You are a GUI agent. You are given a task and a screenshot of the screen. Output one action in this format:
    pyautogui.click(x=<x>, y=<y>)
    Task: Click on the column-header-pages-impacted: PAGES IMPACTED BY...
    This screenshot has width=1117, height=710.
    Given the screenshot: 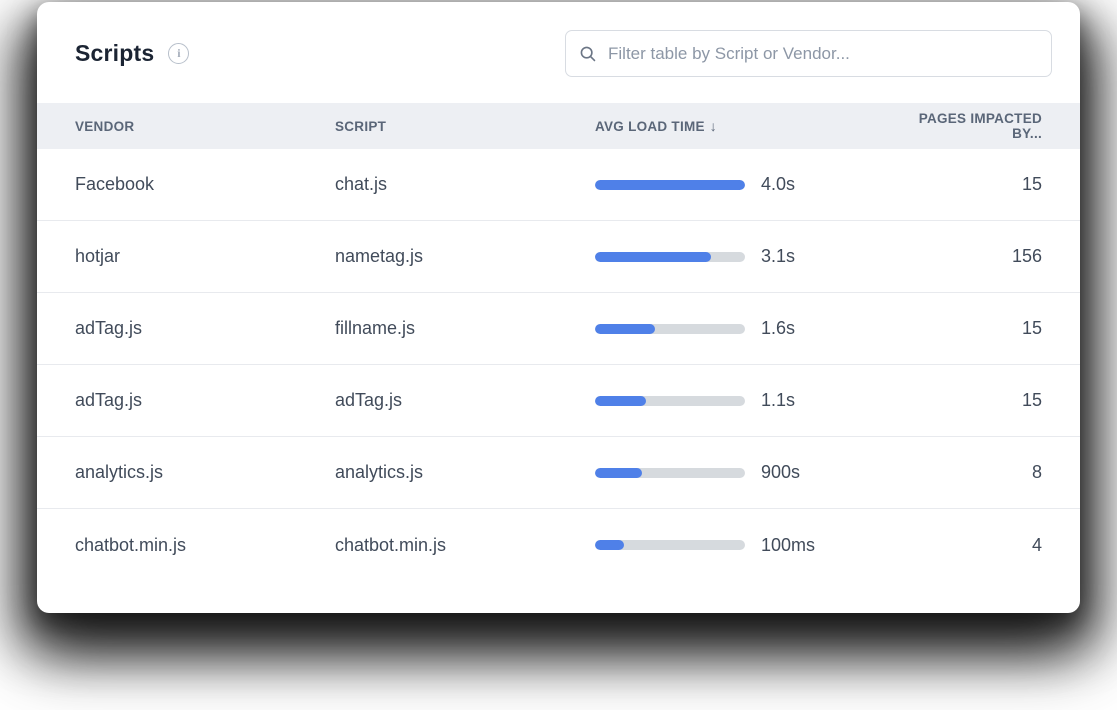 What is the action you would take?
    pyautogui.click(x=980, y=126)
    